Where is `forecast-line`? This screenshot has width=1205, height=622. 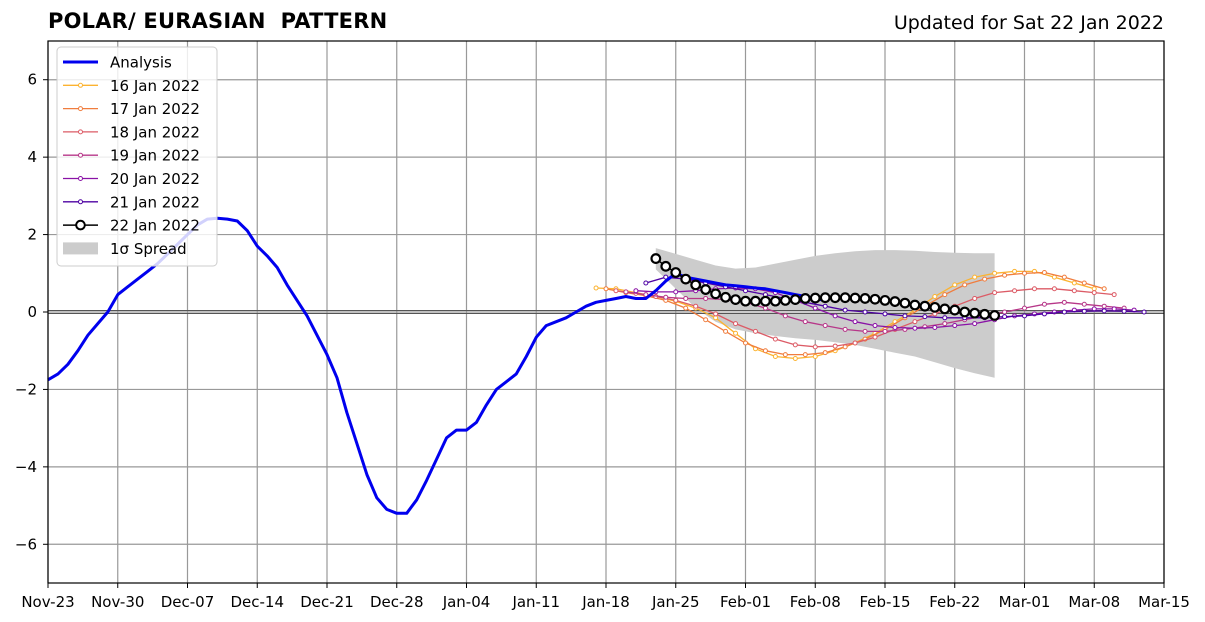
forecast-line is located at coordinates (885, 308).